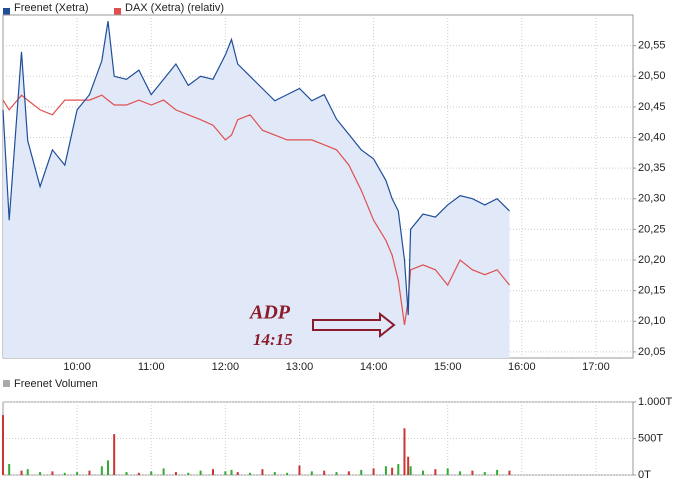 Image resolution: width=681 pixels, height=488 pixels. I want to click on y-tick-label: 20,20, so click(652, 260).